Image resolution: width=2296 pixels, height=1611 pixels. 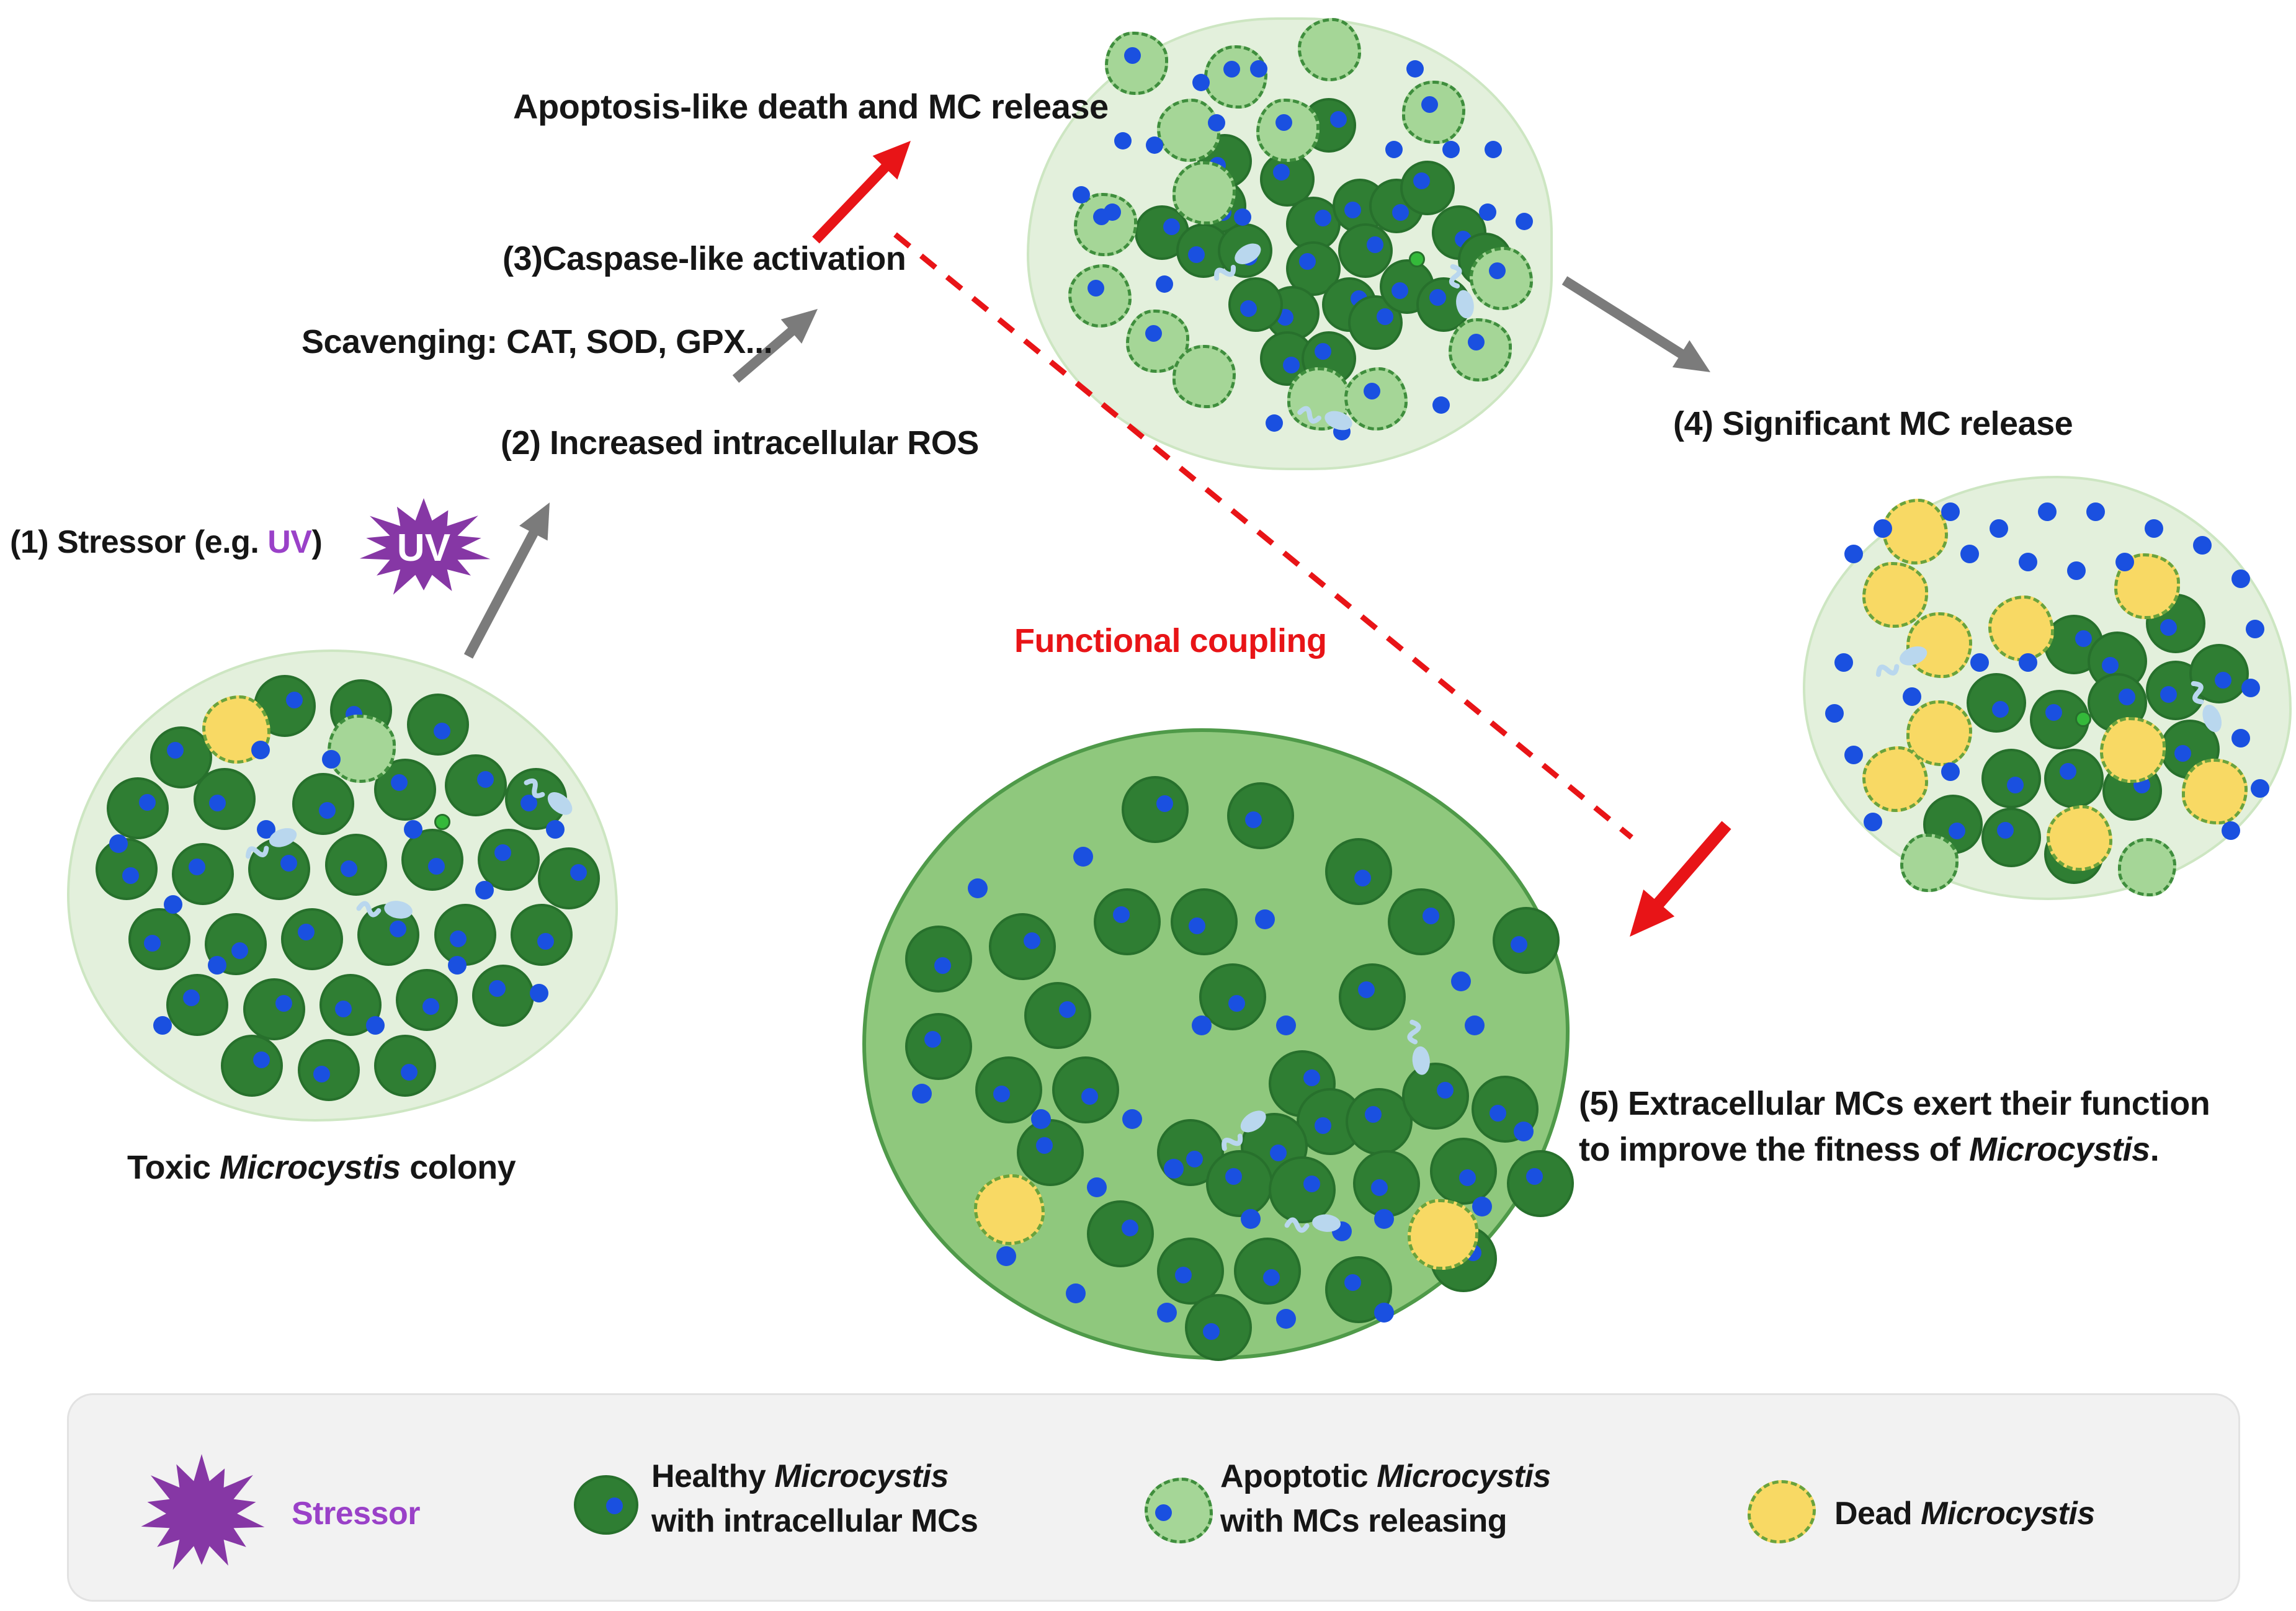 I want to click on label-step2-ros: (2) Increased intracellular ROS, so click(x=740, y=443).